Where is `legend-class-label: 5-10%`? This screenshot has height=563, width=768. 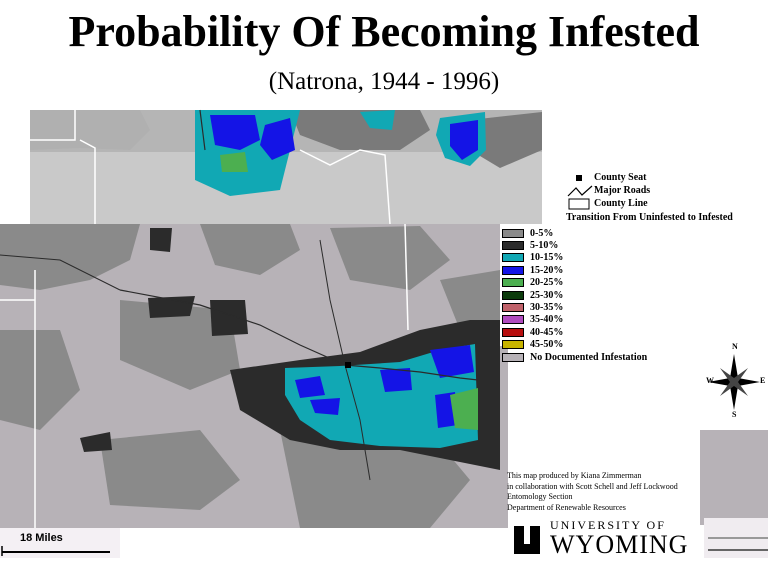
legend-class-label: 5-10% is located at coordinates (544, 246).